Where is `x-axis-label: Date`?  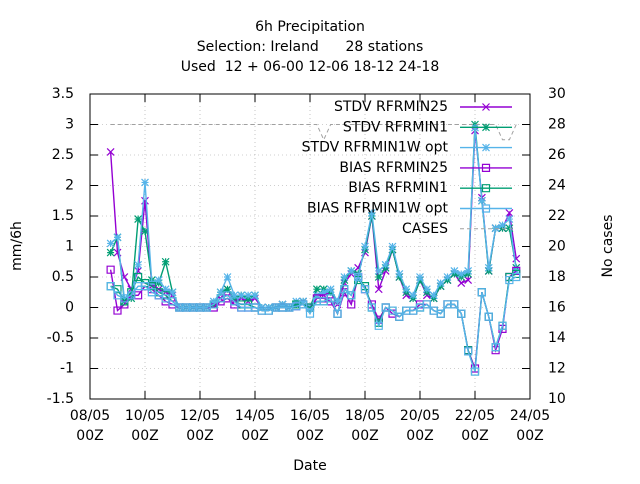
x-axis-label: Date is located at coordinates (309, 466).